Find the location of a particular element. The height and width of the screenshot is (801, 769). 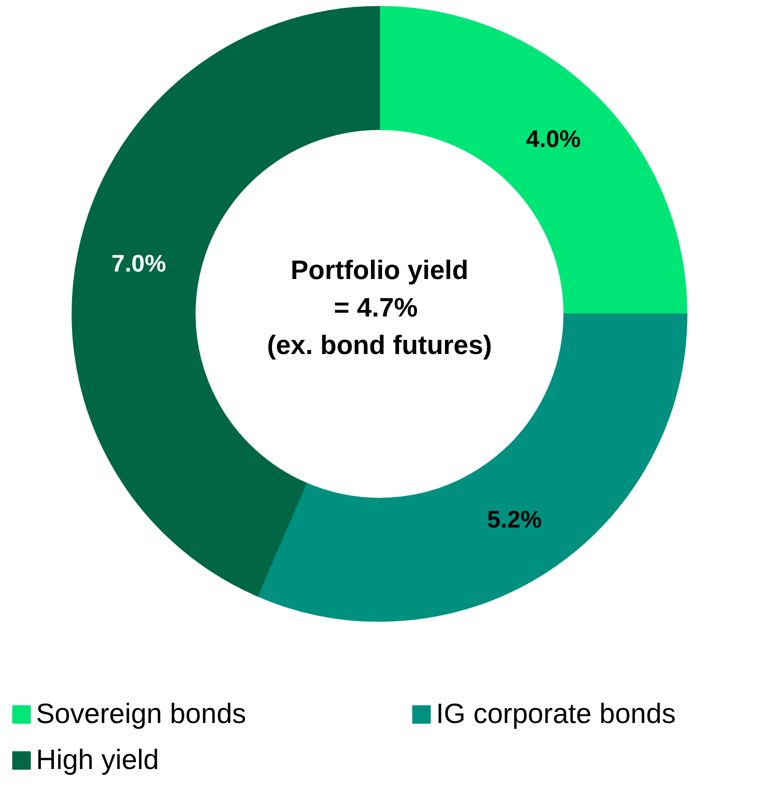

legend-label: Sovereign bonds is located at coordinates (142, 714).